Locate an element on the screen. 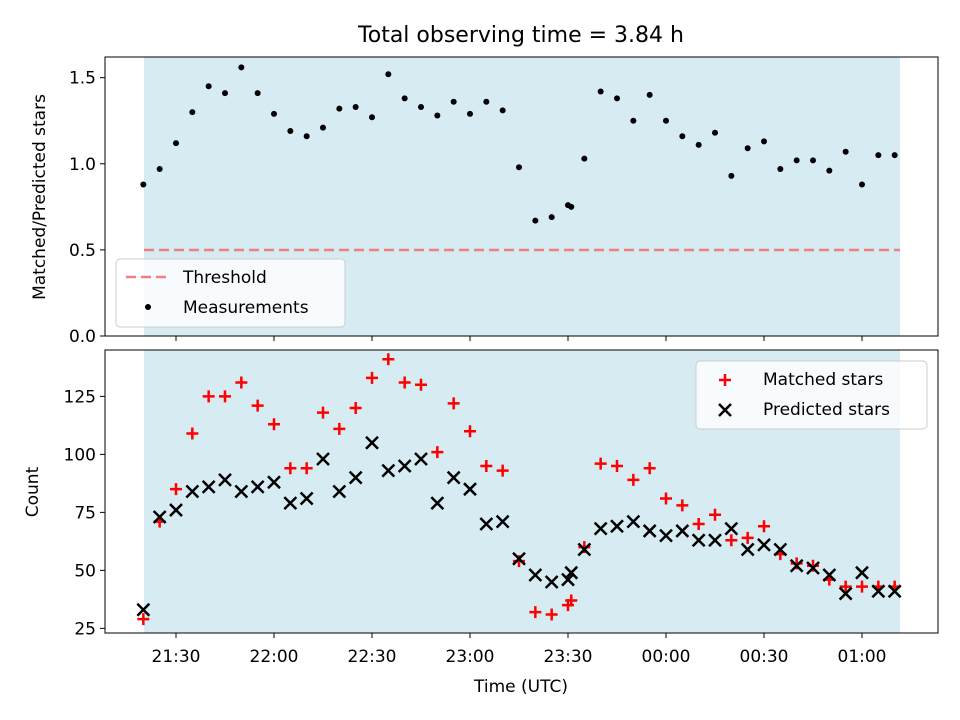  predicted-legend-label: Predicted stars is located at coordinates (826, 410).